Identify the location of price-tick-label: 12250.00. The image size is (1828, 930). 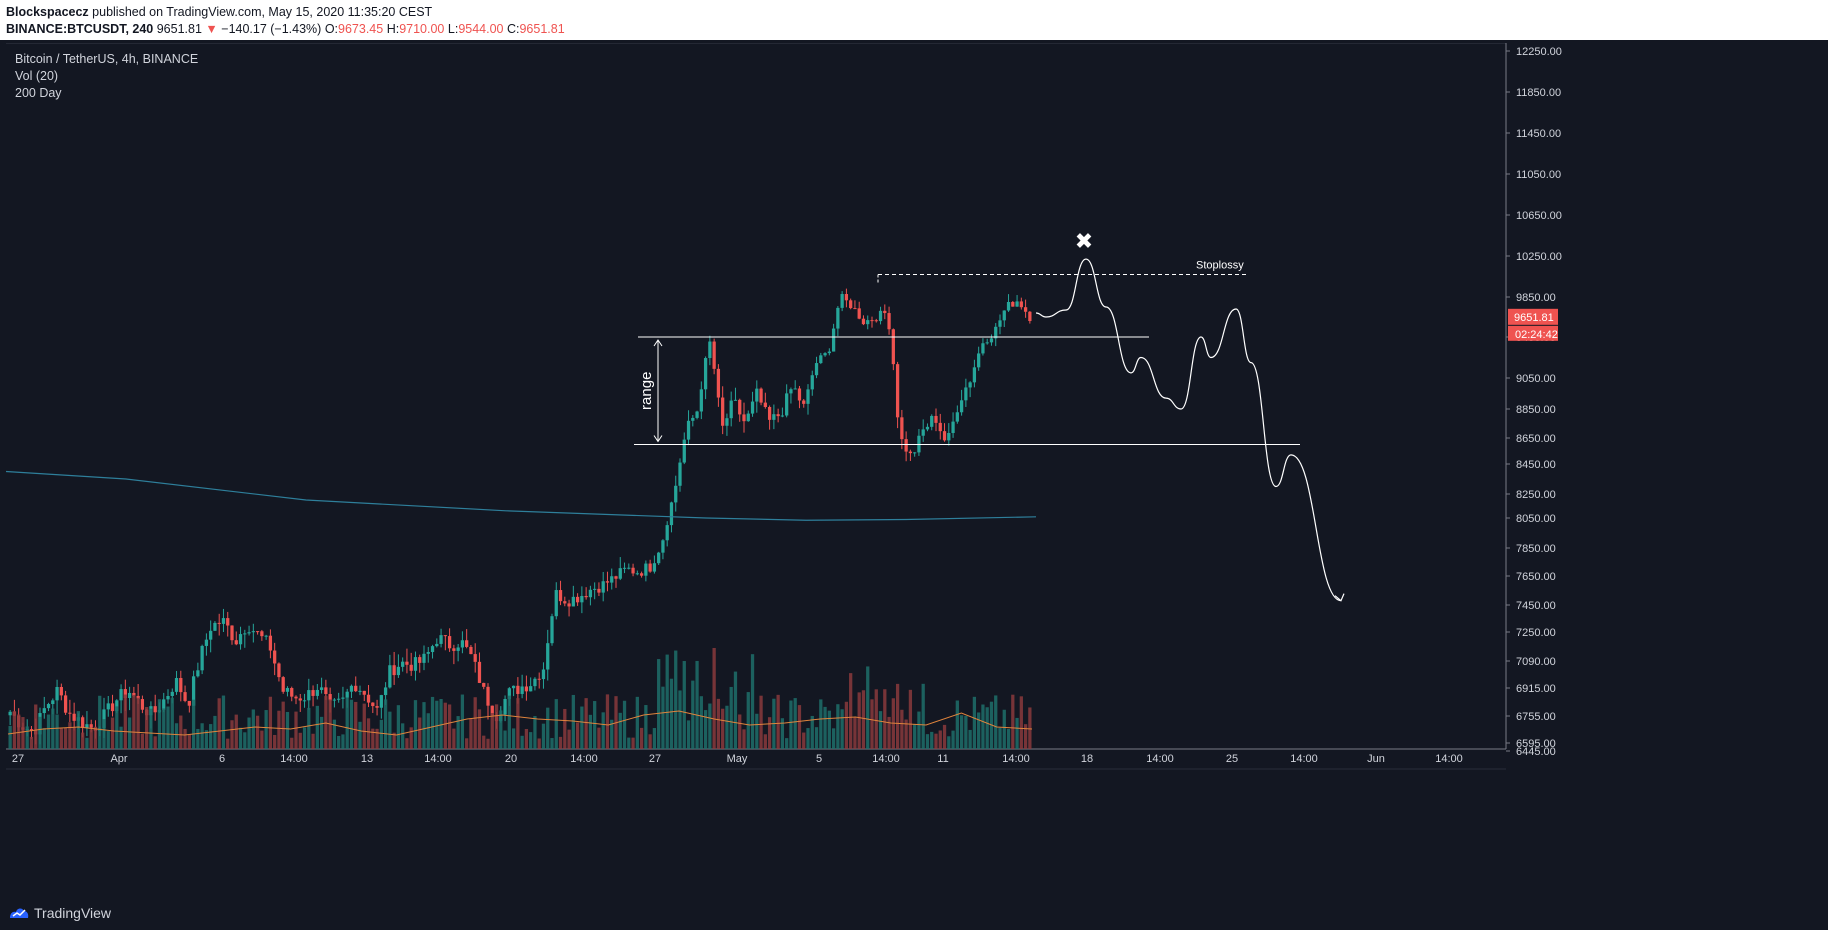
(1539, 52).